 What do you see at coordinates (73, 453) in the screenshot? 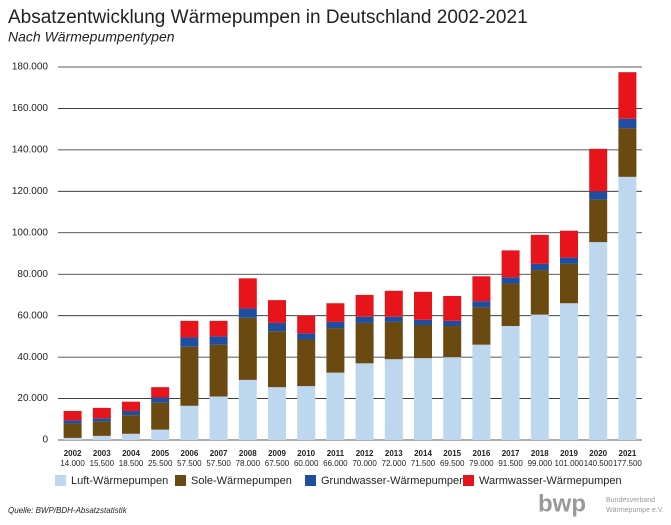
I see `x-tick-label: 2002` at bounding box center [73, 453].